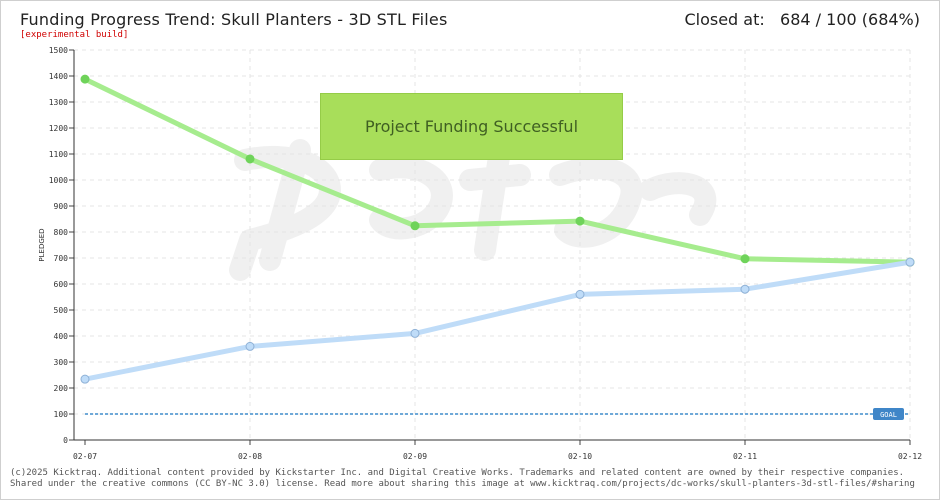 The width and height of the screenshot is (940, 500). Describe the element at coordinates (415, 456) in the screenshot. I see `x-tick-label: 02-09` at that location.